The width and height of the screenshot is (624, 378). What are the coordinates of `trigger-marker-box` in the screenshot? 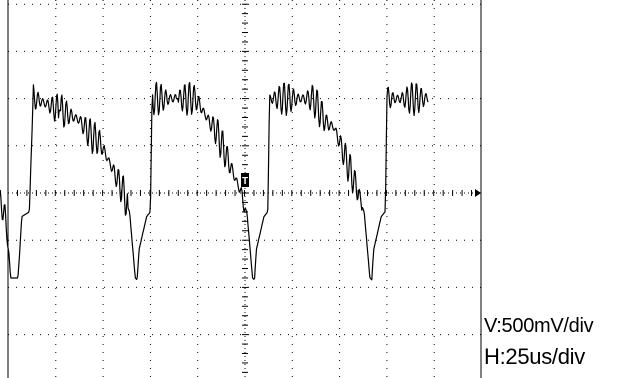 It's located at (245, 180).